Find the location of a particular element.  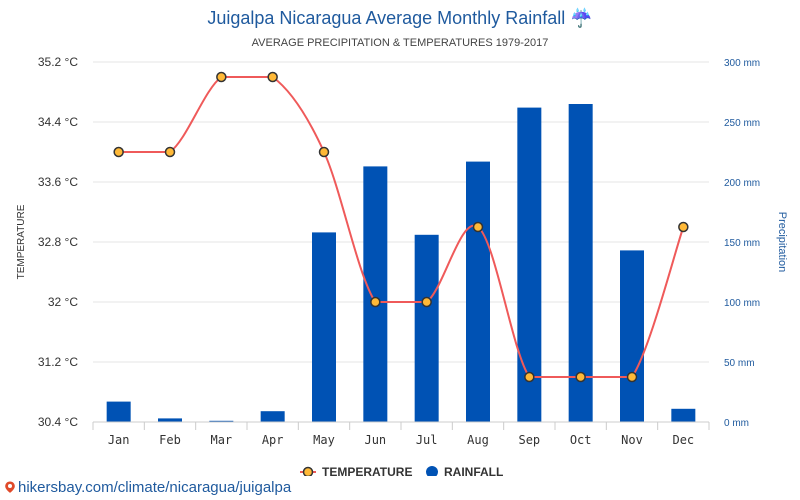

y-right-tick-label: 150 mm is located at coordinates (742, 243).